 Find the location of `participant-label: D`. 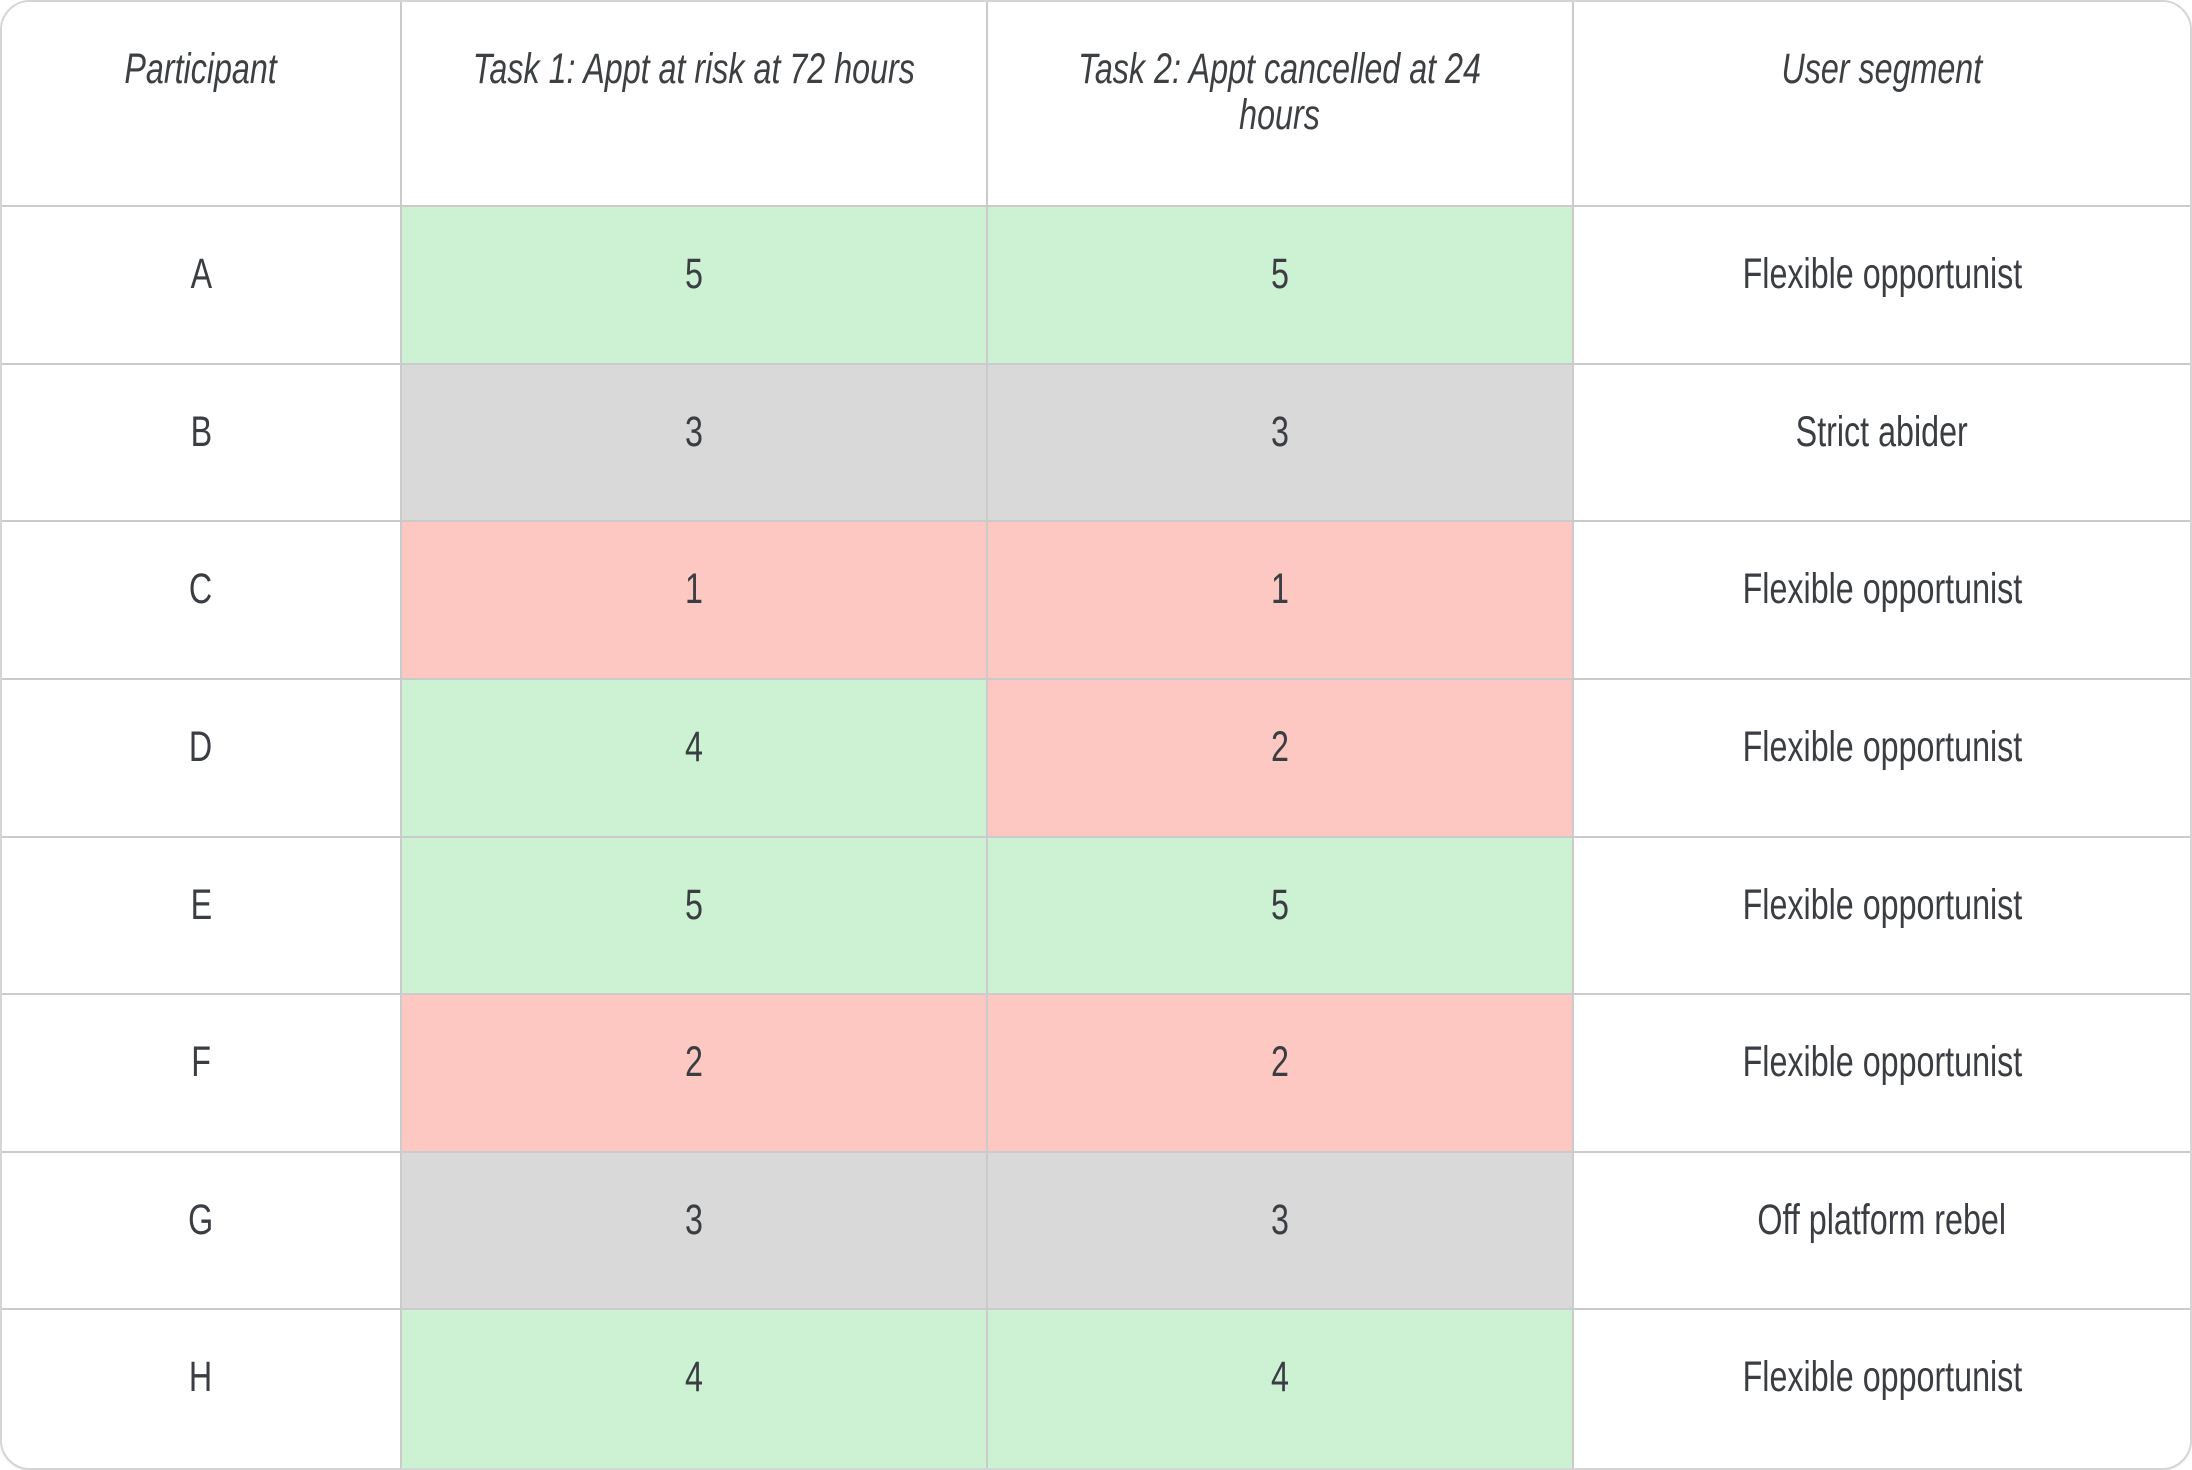

participant-label: D is located at coordinates (201, 746).